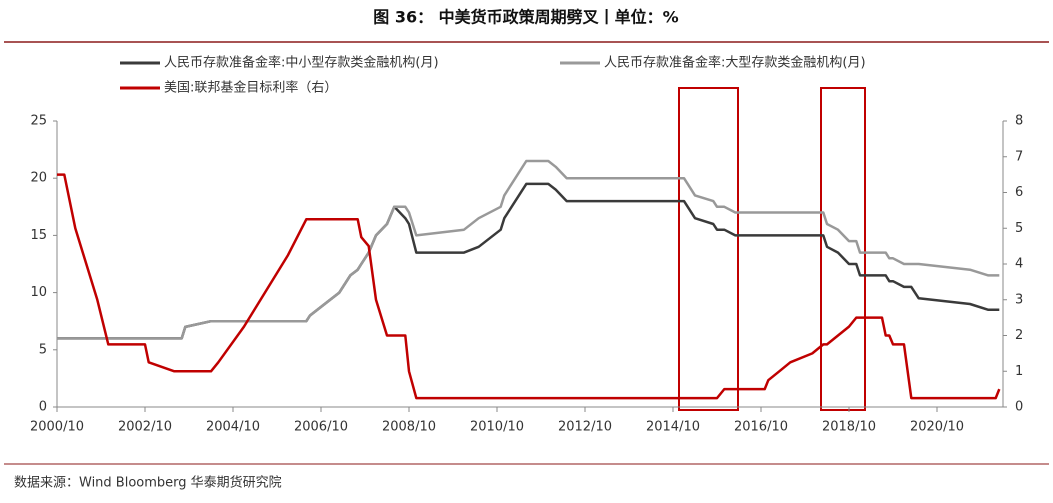 Image resolution: width=1053 pixels, height=503 pixels. What do you see at coordinates (673, 427) in the screenshot?
I see `x-tick-label: 2014/10` at bounding box center [673, 427].